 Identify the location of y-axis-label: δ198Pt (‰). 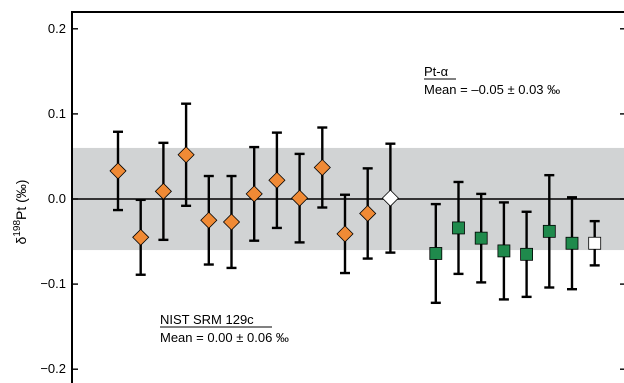
(20, 212).